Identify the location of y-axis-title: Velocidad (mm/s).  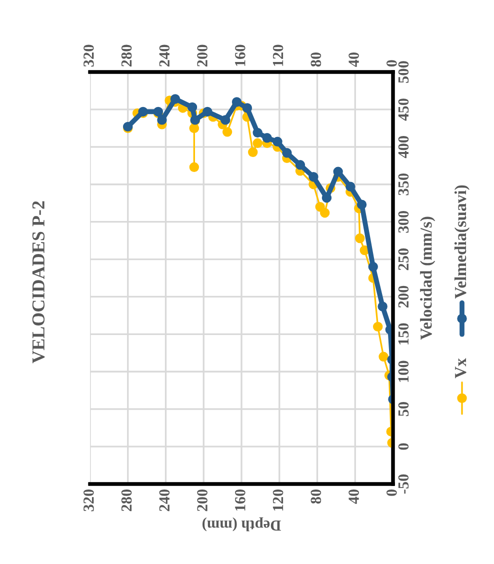
(428, 278).